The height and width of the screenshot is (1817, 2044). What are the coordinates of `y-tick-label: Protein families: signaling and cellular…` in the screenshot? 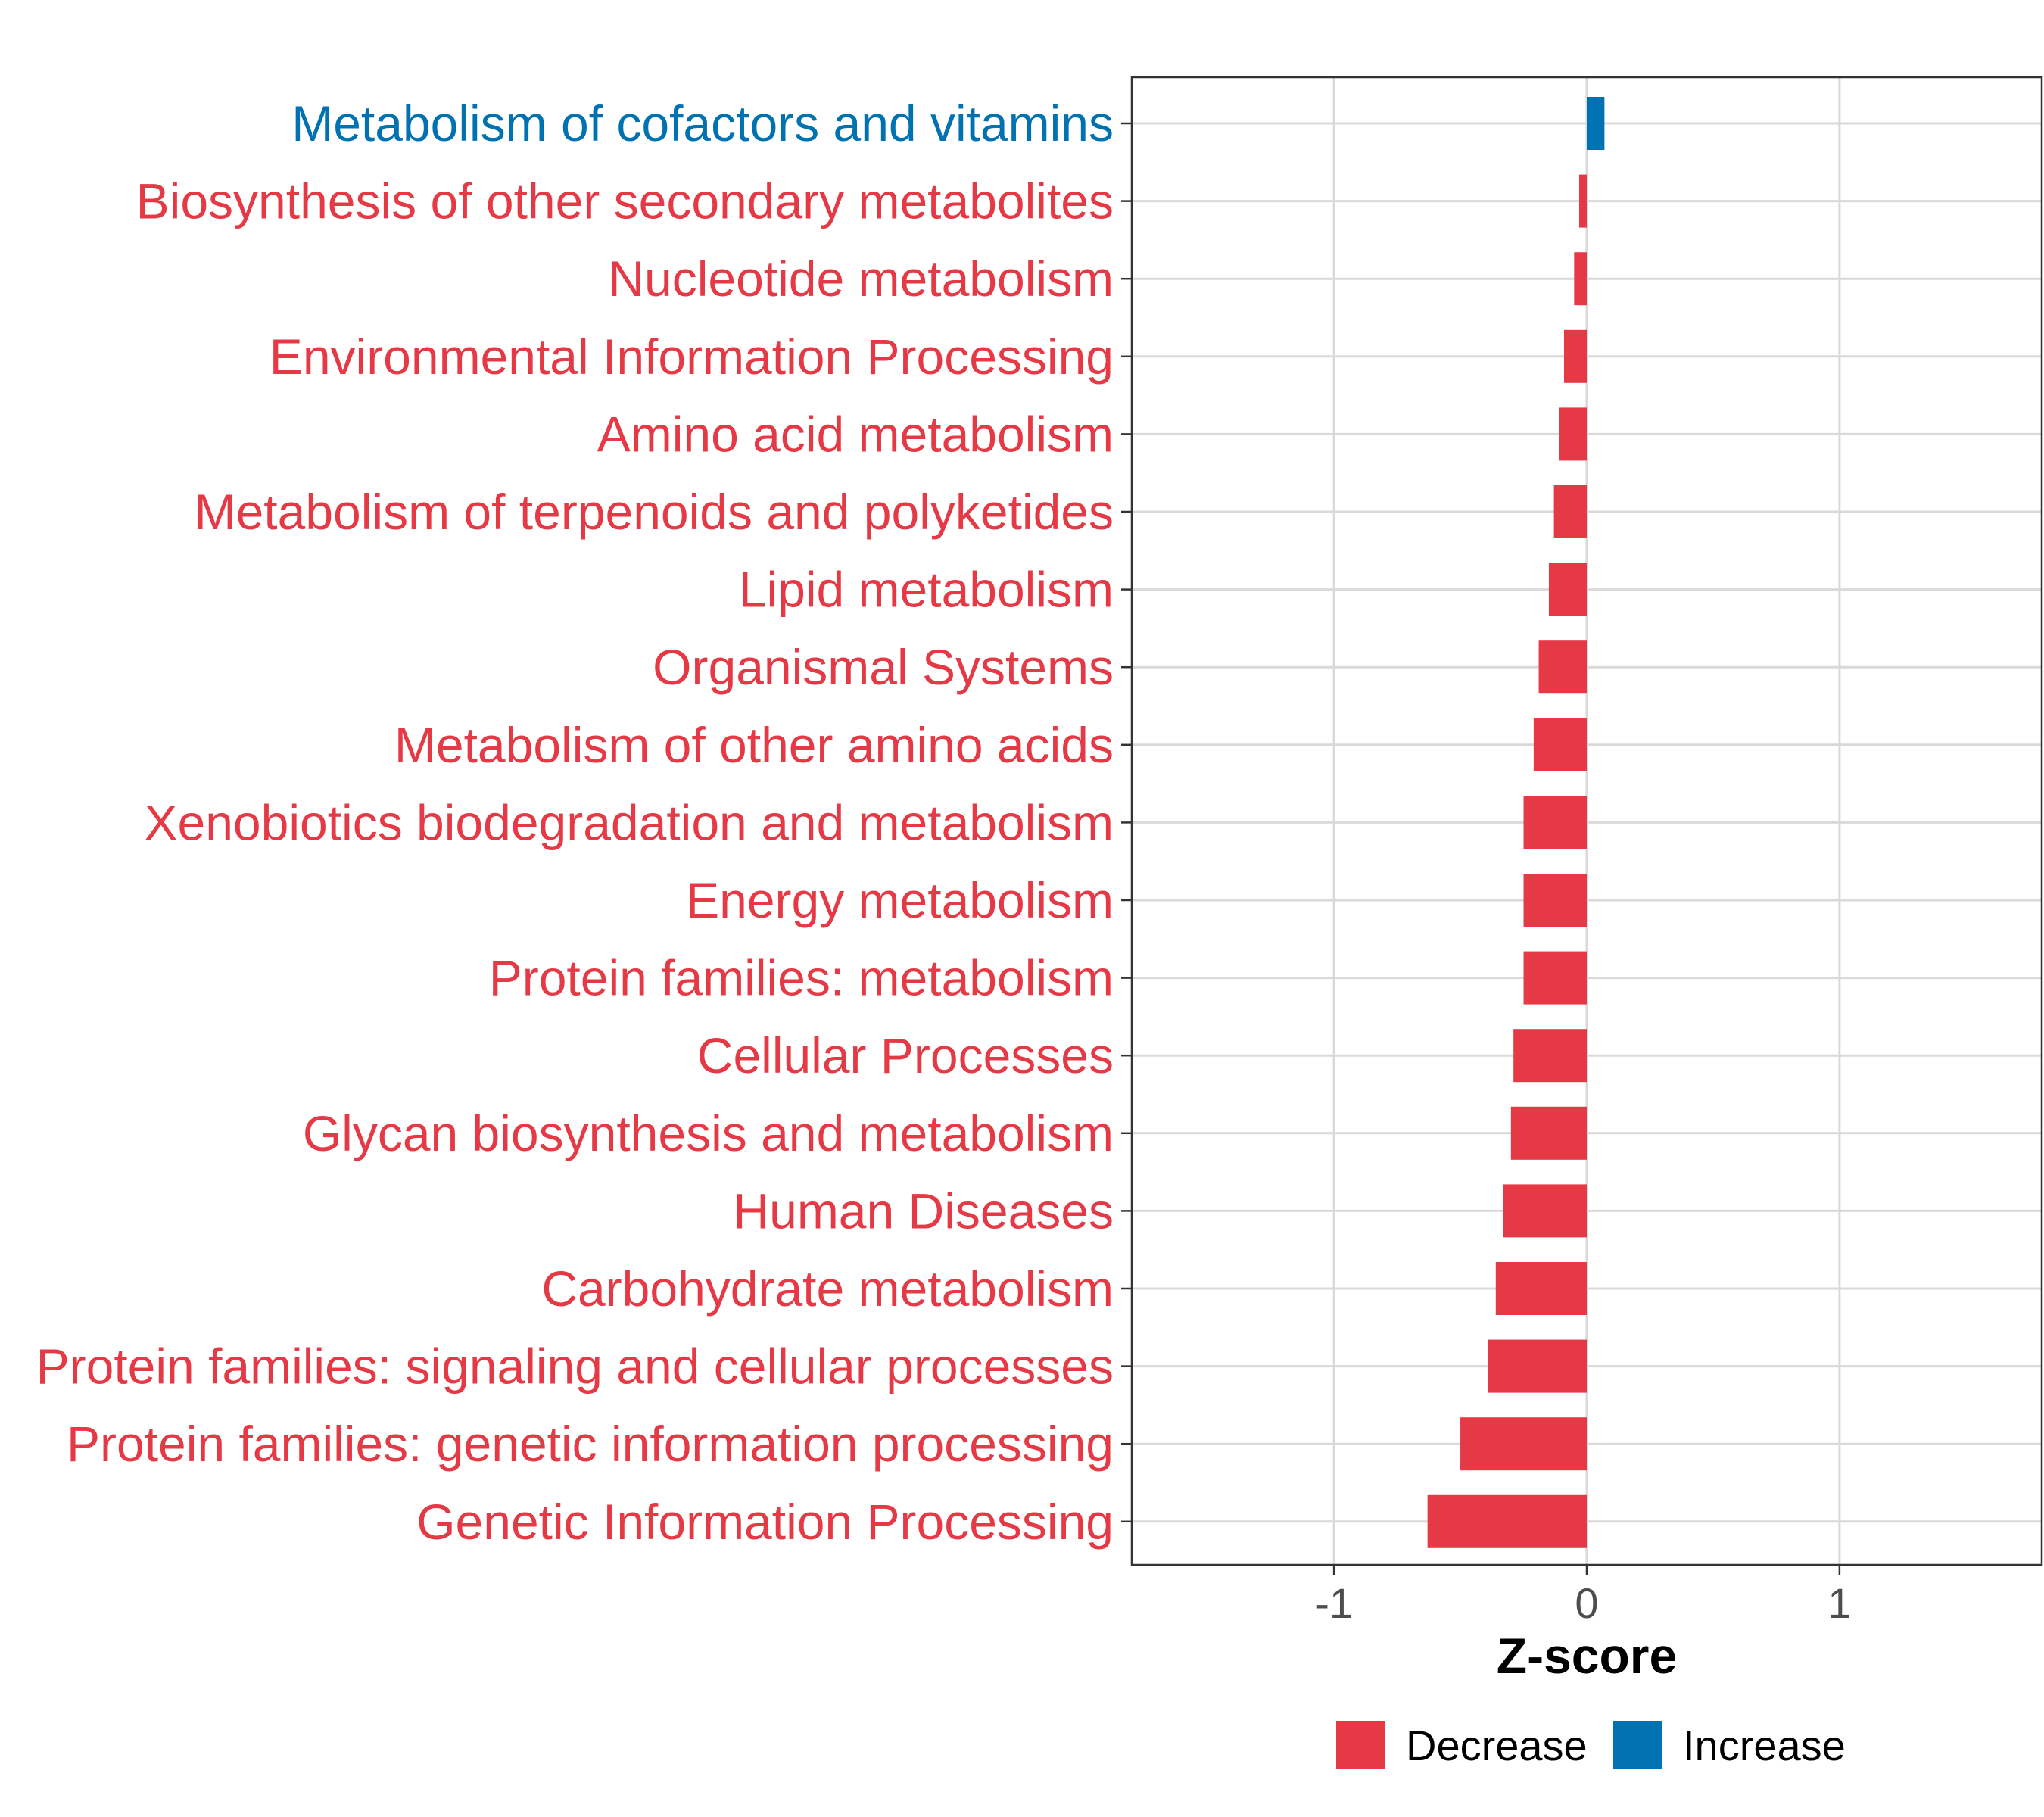 It's located at (575, 1367).